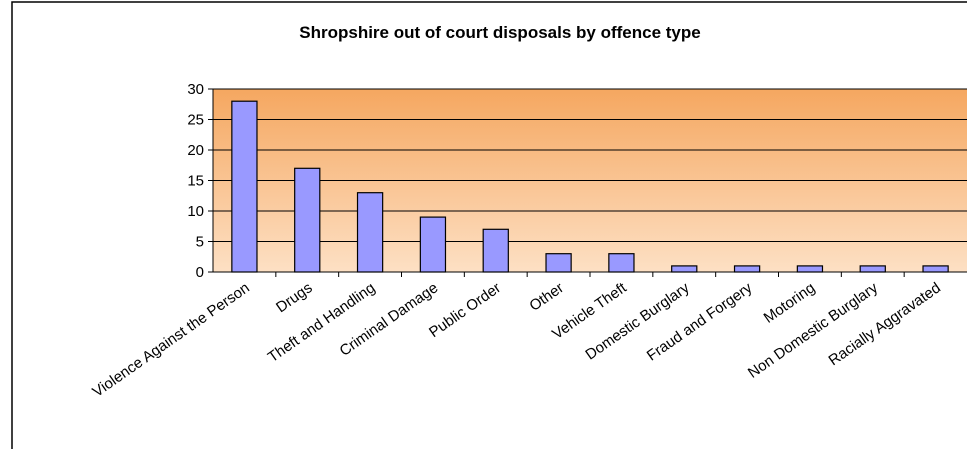 Image resolution: width=967 pixels, height=454 pixels. I want to click on y-tick-label: 15, so click(195, 181).